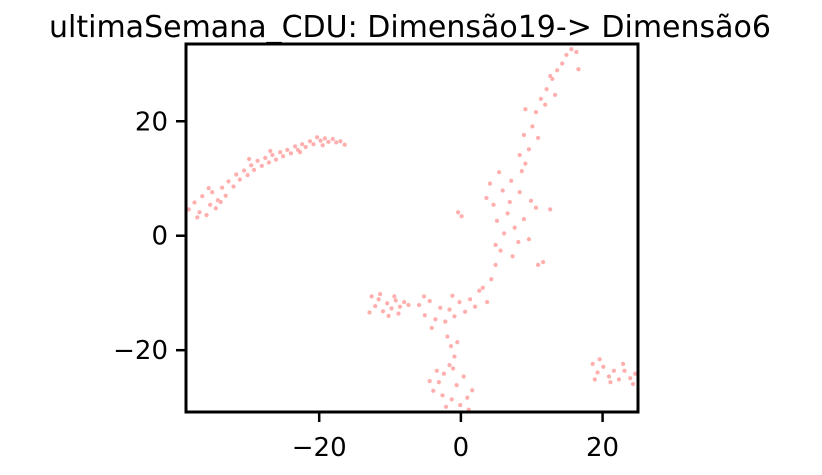  What do you see at coordinates (140, 351) in the screenshot?
I see `y-tick-label: −20` at bounding box center [140, 351].